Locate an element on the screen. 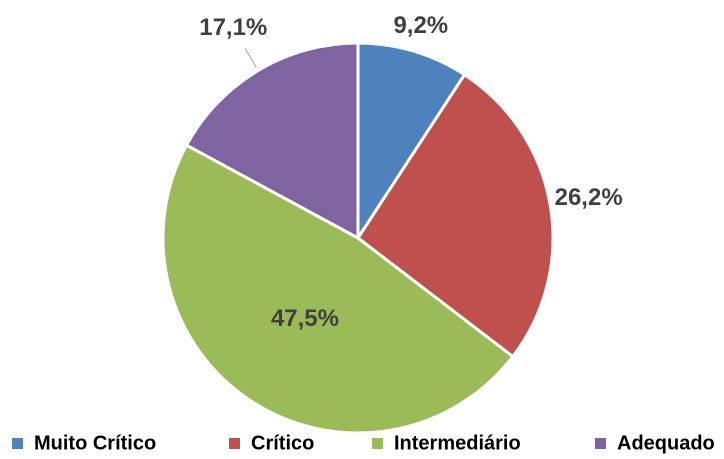 The height and width of the screenshot is (459, 724). legend-label: Muito Crítico is located at coordinates (95, 443).